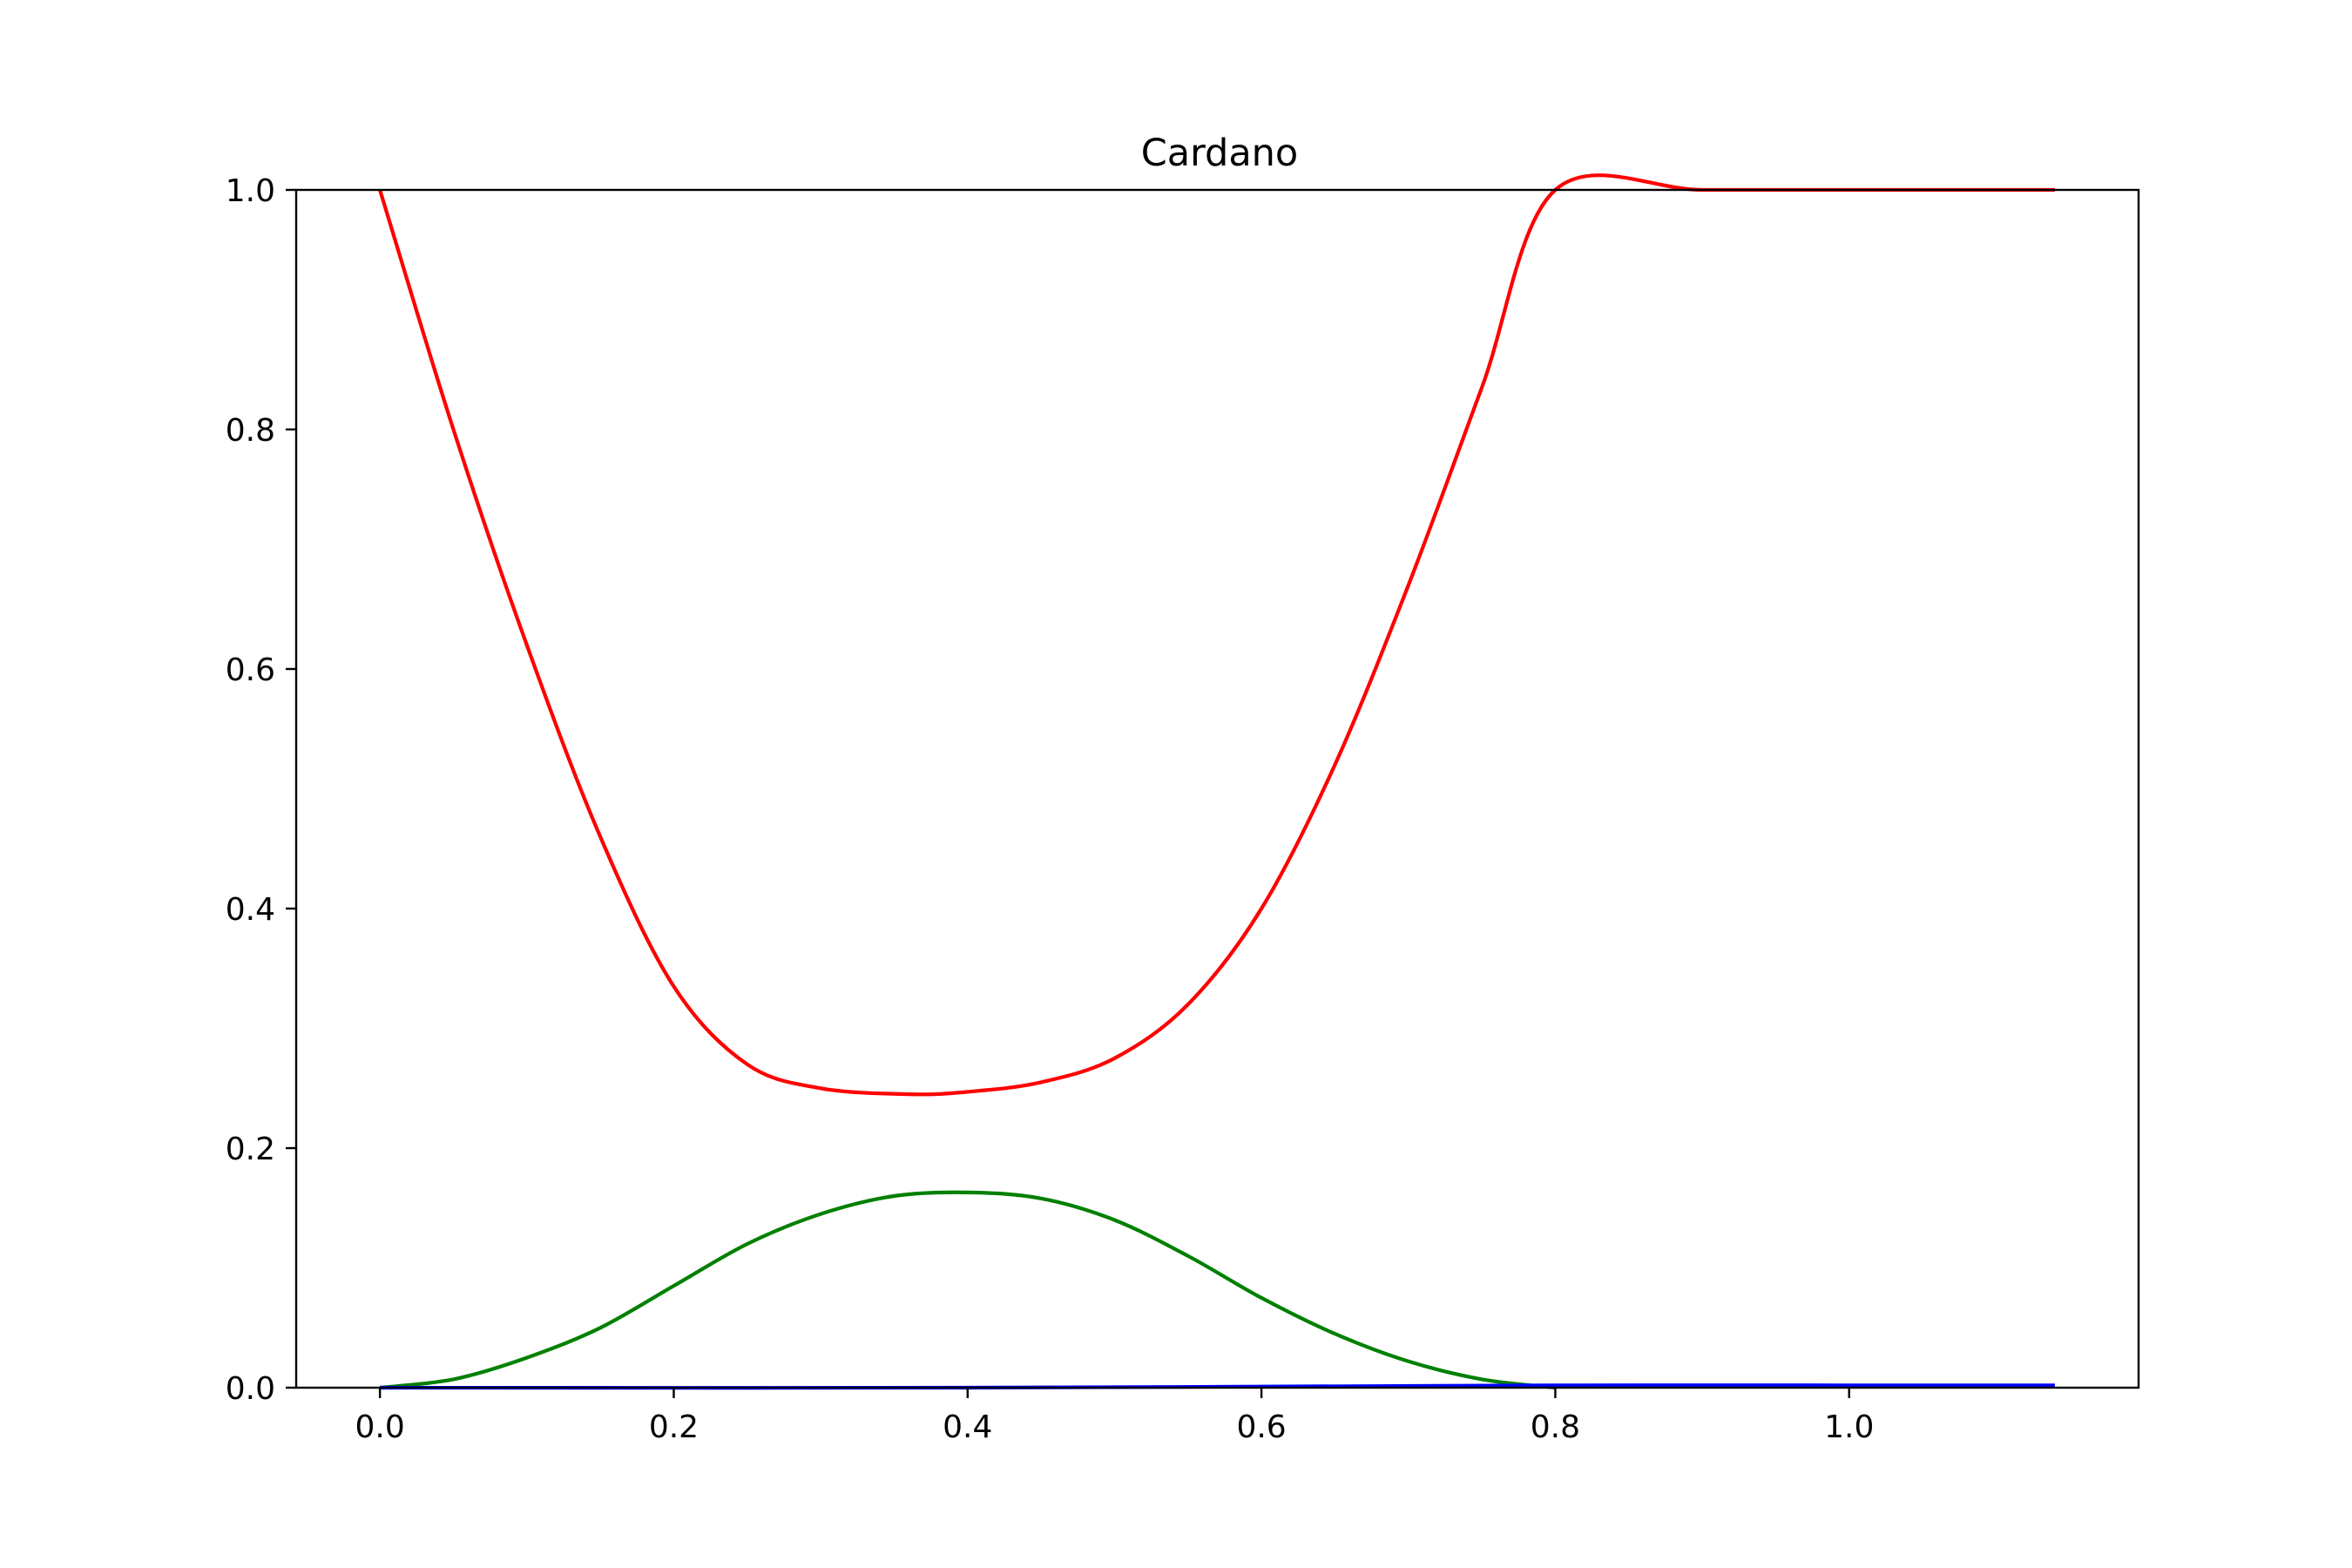 The image size is (2352, 1568). Describe the element at coordinates (250, 1149) in the screenshot. I see `y-tick-label: 0.2` at that location.